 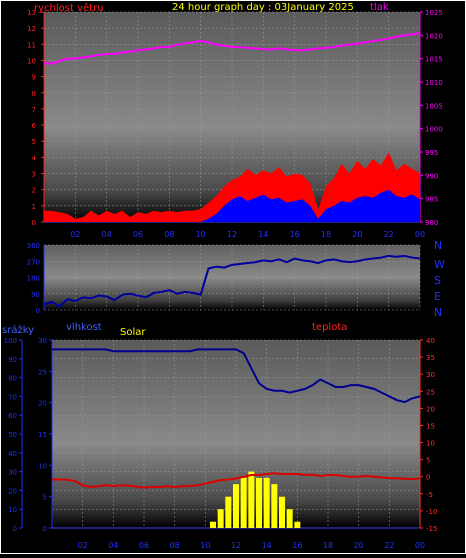 I want to click on temperature-tick-label: 20, so click(x=430, y=409).